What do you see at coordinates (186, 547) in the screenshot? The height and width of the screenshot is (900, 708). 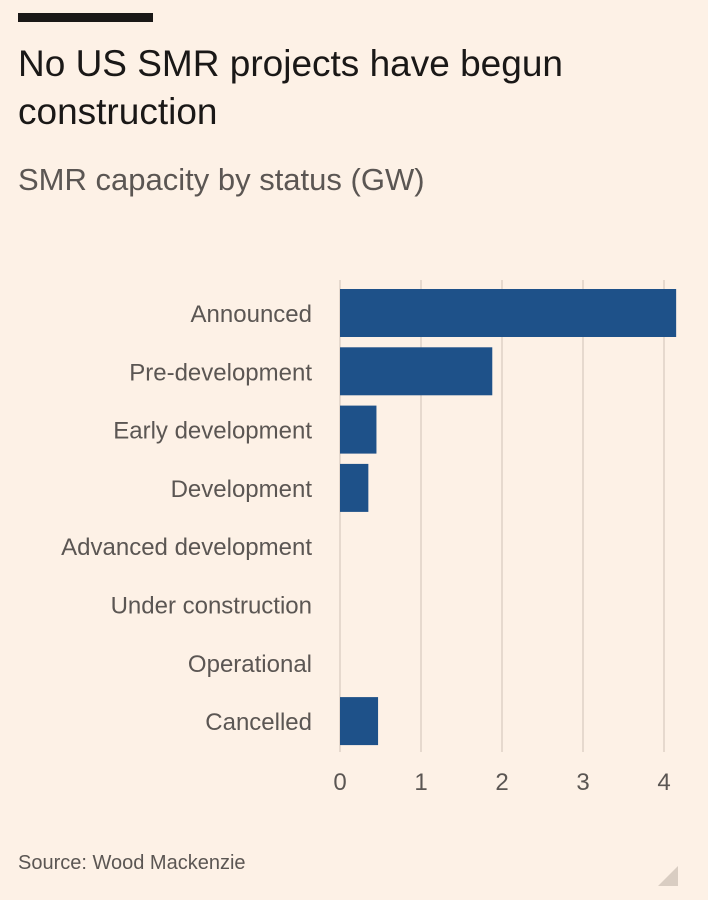 I see `category-label: Advanced development` at bounding box center [186, 547].